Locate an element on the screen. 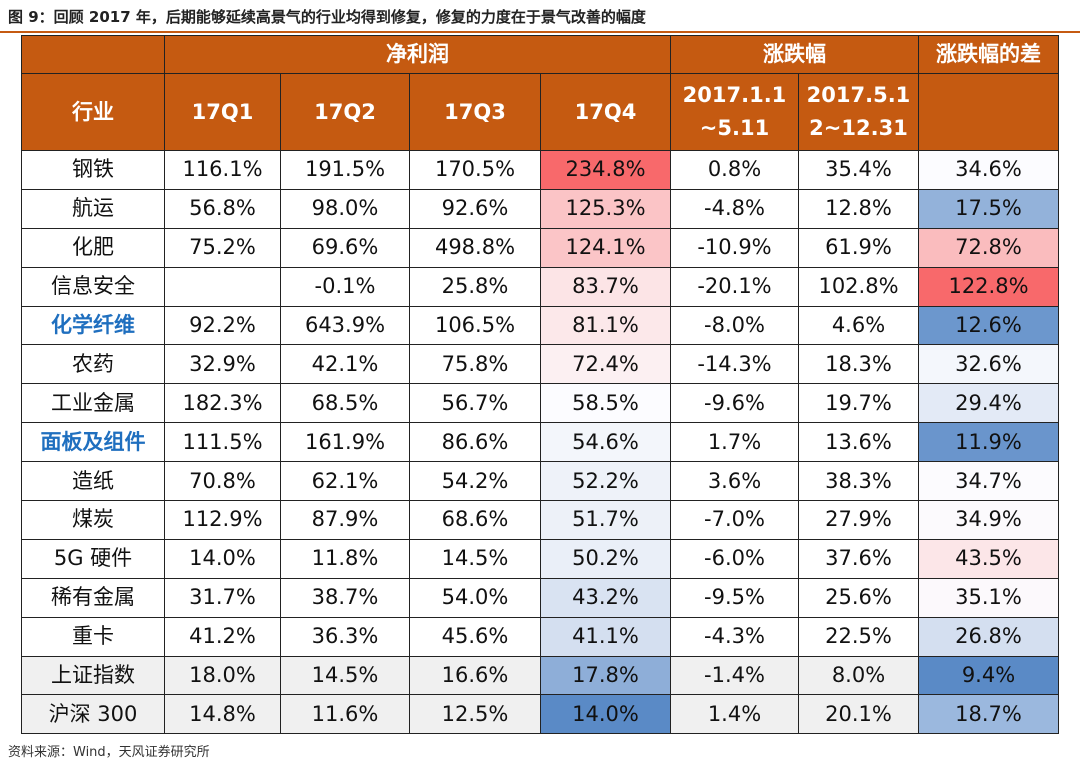 The image size is (1080, 763). title-divider is located at coordinates (540, 32).